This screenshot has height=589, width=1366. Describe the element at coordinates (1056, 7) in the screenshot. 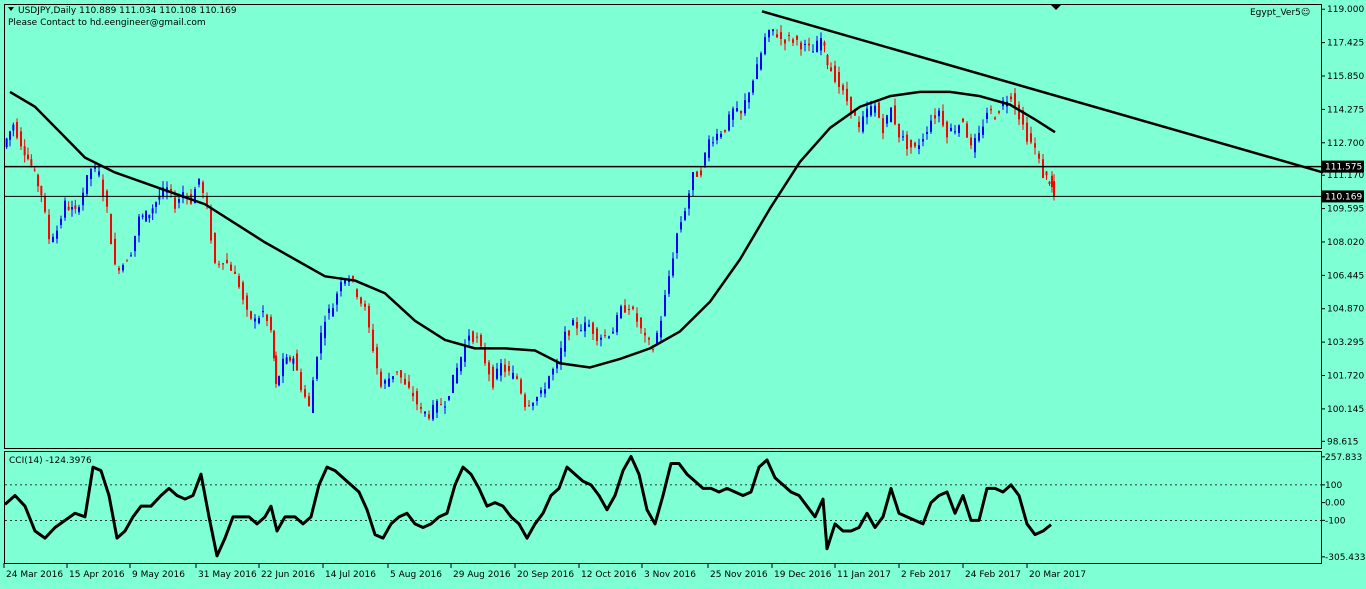

I see `scroll-marker-icon` at that location.